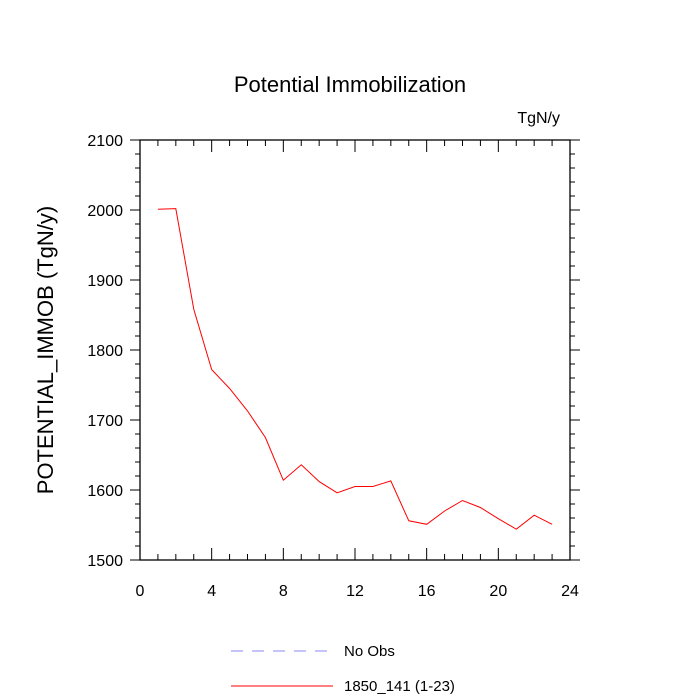  I want to click on x-tick-label: 0, so click(140, 591).